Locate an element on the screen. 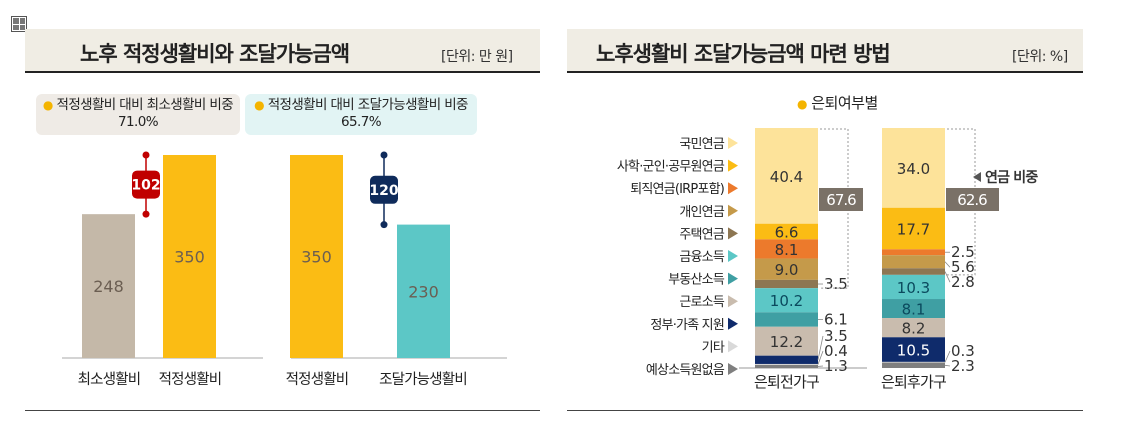 The image size is (1123, 442). legend-label: 금융소득 is located at coordinates (701, 257).